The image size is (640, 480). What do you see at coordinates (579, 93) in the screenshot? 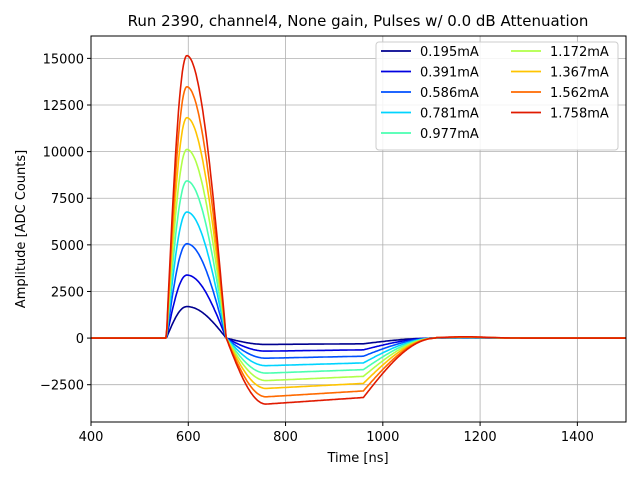
I see `legend-label: 1.562mA` at bounding box center [579, 93].